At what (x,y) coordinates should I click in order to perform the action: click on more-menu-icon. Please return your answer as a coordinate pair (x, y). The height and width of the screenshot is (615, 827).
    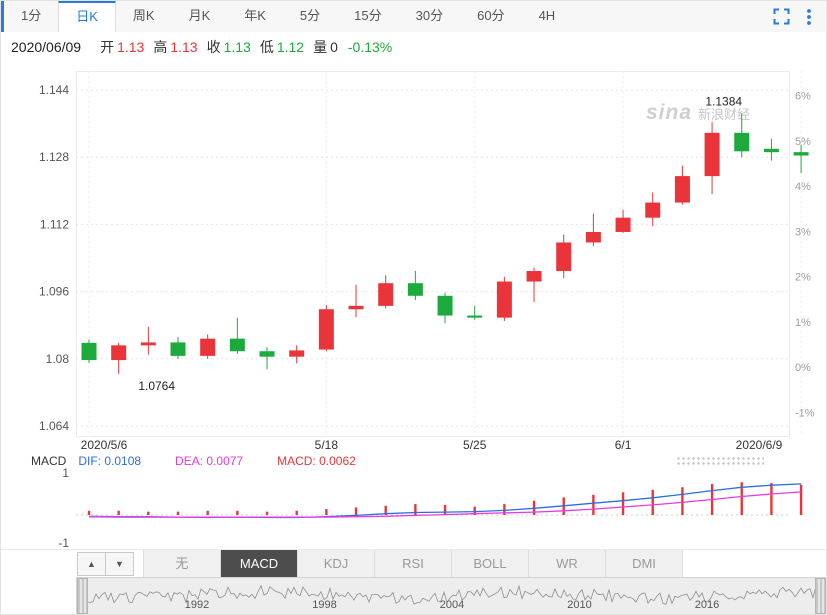
    Looking at the image, I should click on (809, 17).